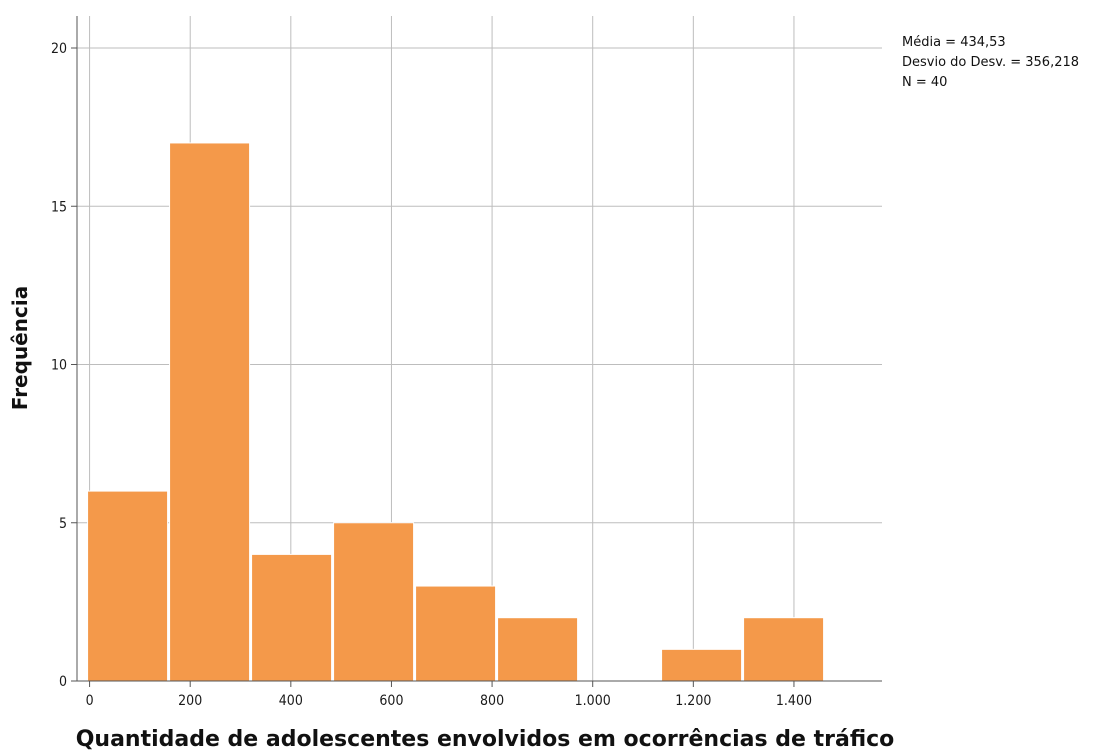  Describe the element at coordinates (63, 524) in the screenshot. I see `y-tick-label: 5` at that location.